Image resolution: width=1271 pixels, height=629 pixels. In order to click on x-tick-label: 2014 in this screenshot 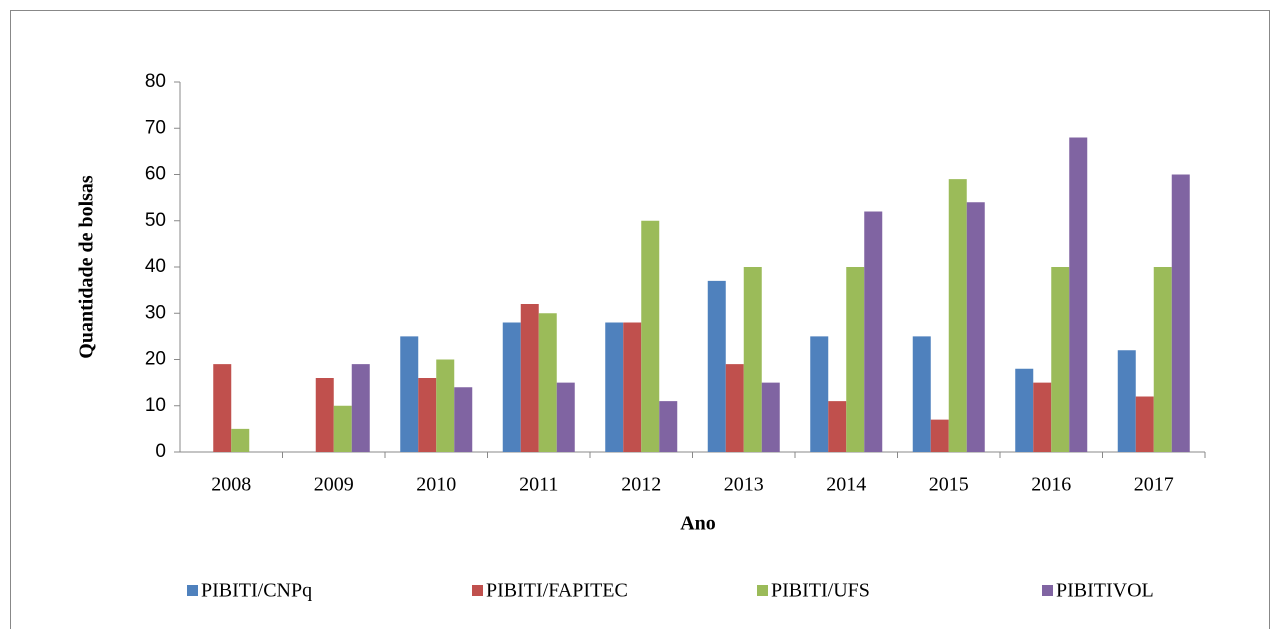, I will do `click(846, 485)`.